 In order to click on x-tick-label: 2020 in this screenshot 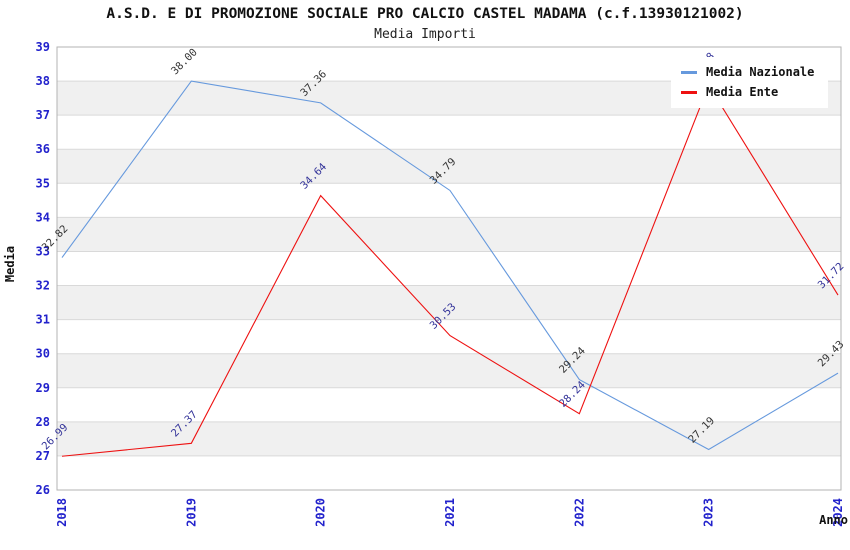, I will do `click(321, 512)`.